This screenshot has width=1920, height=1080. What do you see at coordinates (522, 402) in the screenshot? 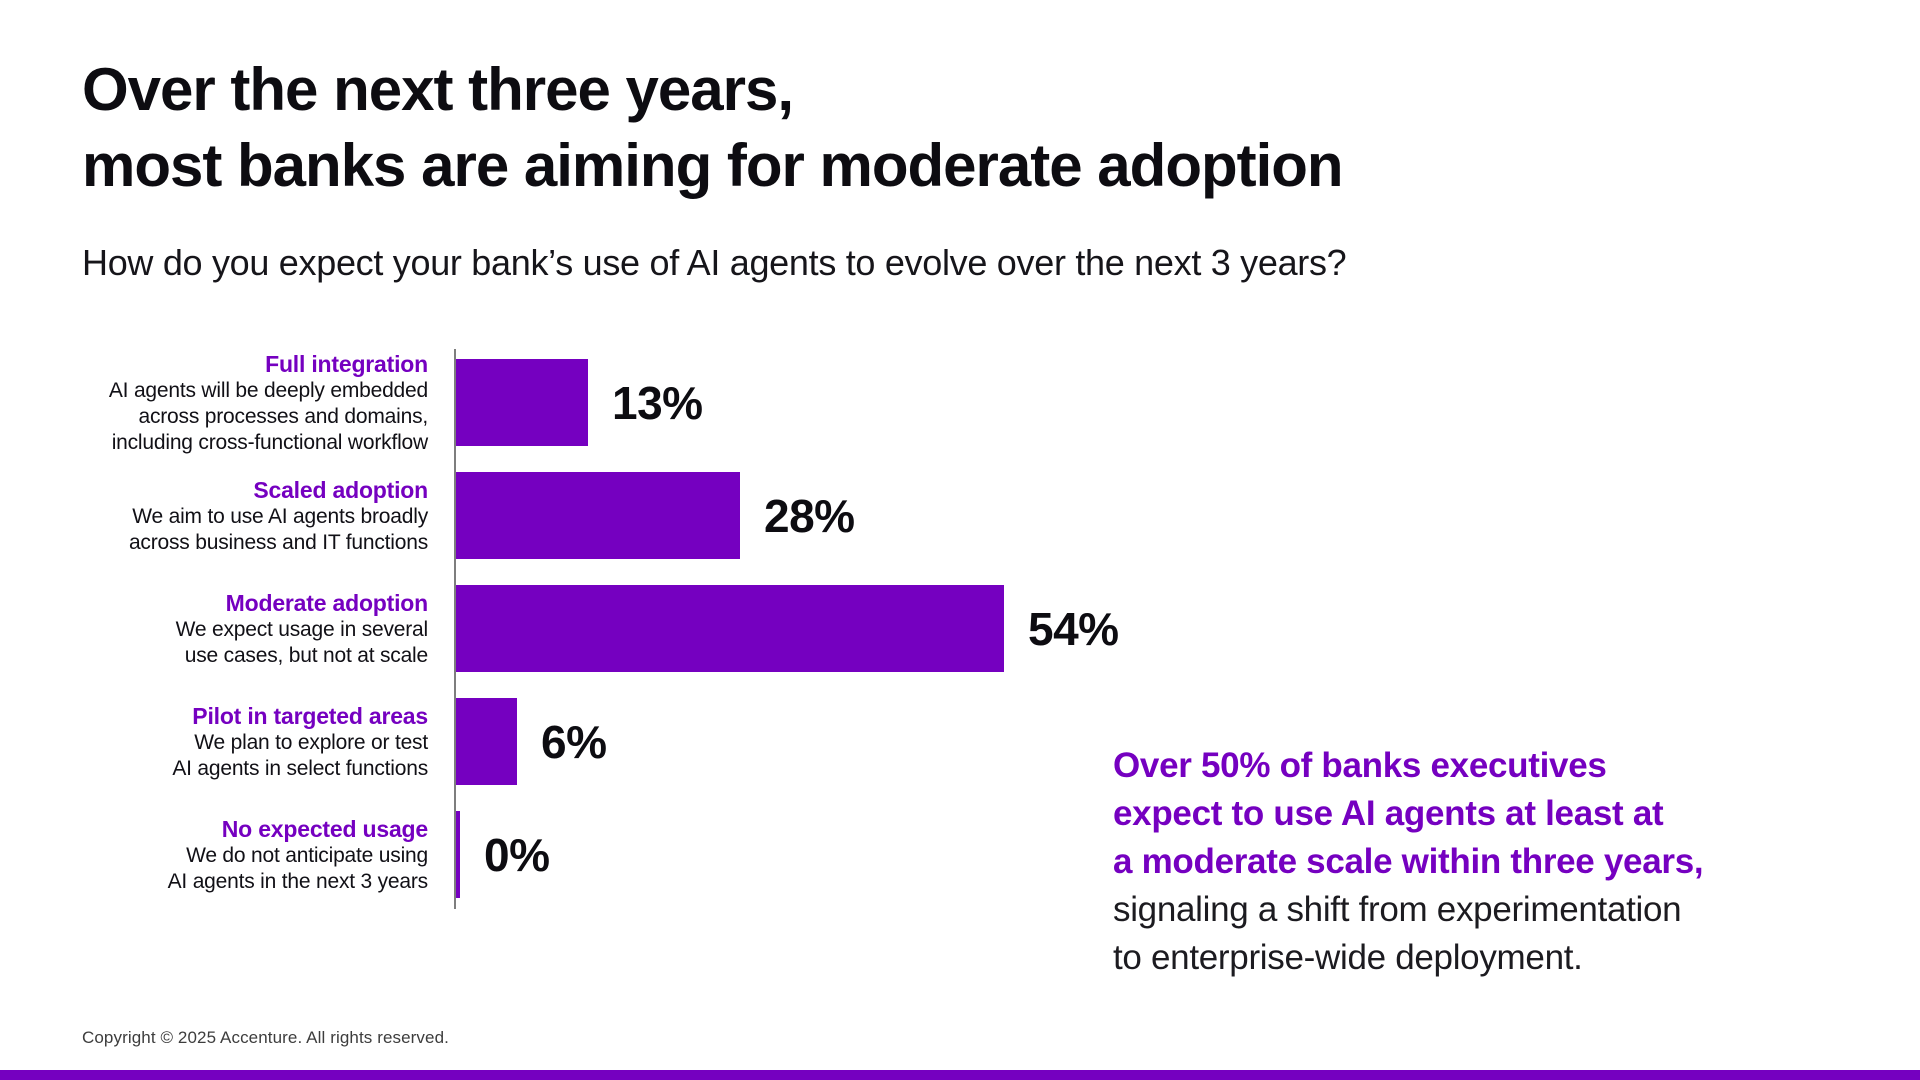
I see `bar-full-integration` at bounding box center [522, 402].